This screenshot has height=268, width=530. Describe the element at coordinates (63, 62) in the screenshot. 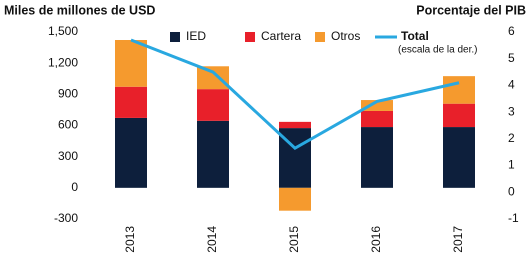

I see `y-tick-label: 1,200` at that location.